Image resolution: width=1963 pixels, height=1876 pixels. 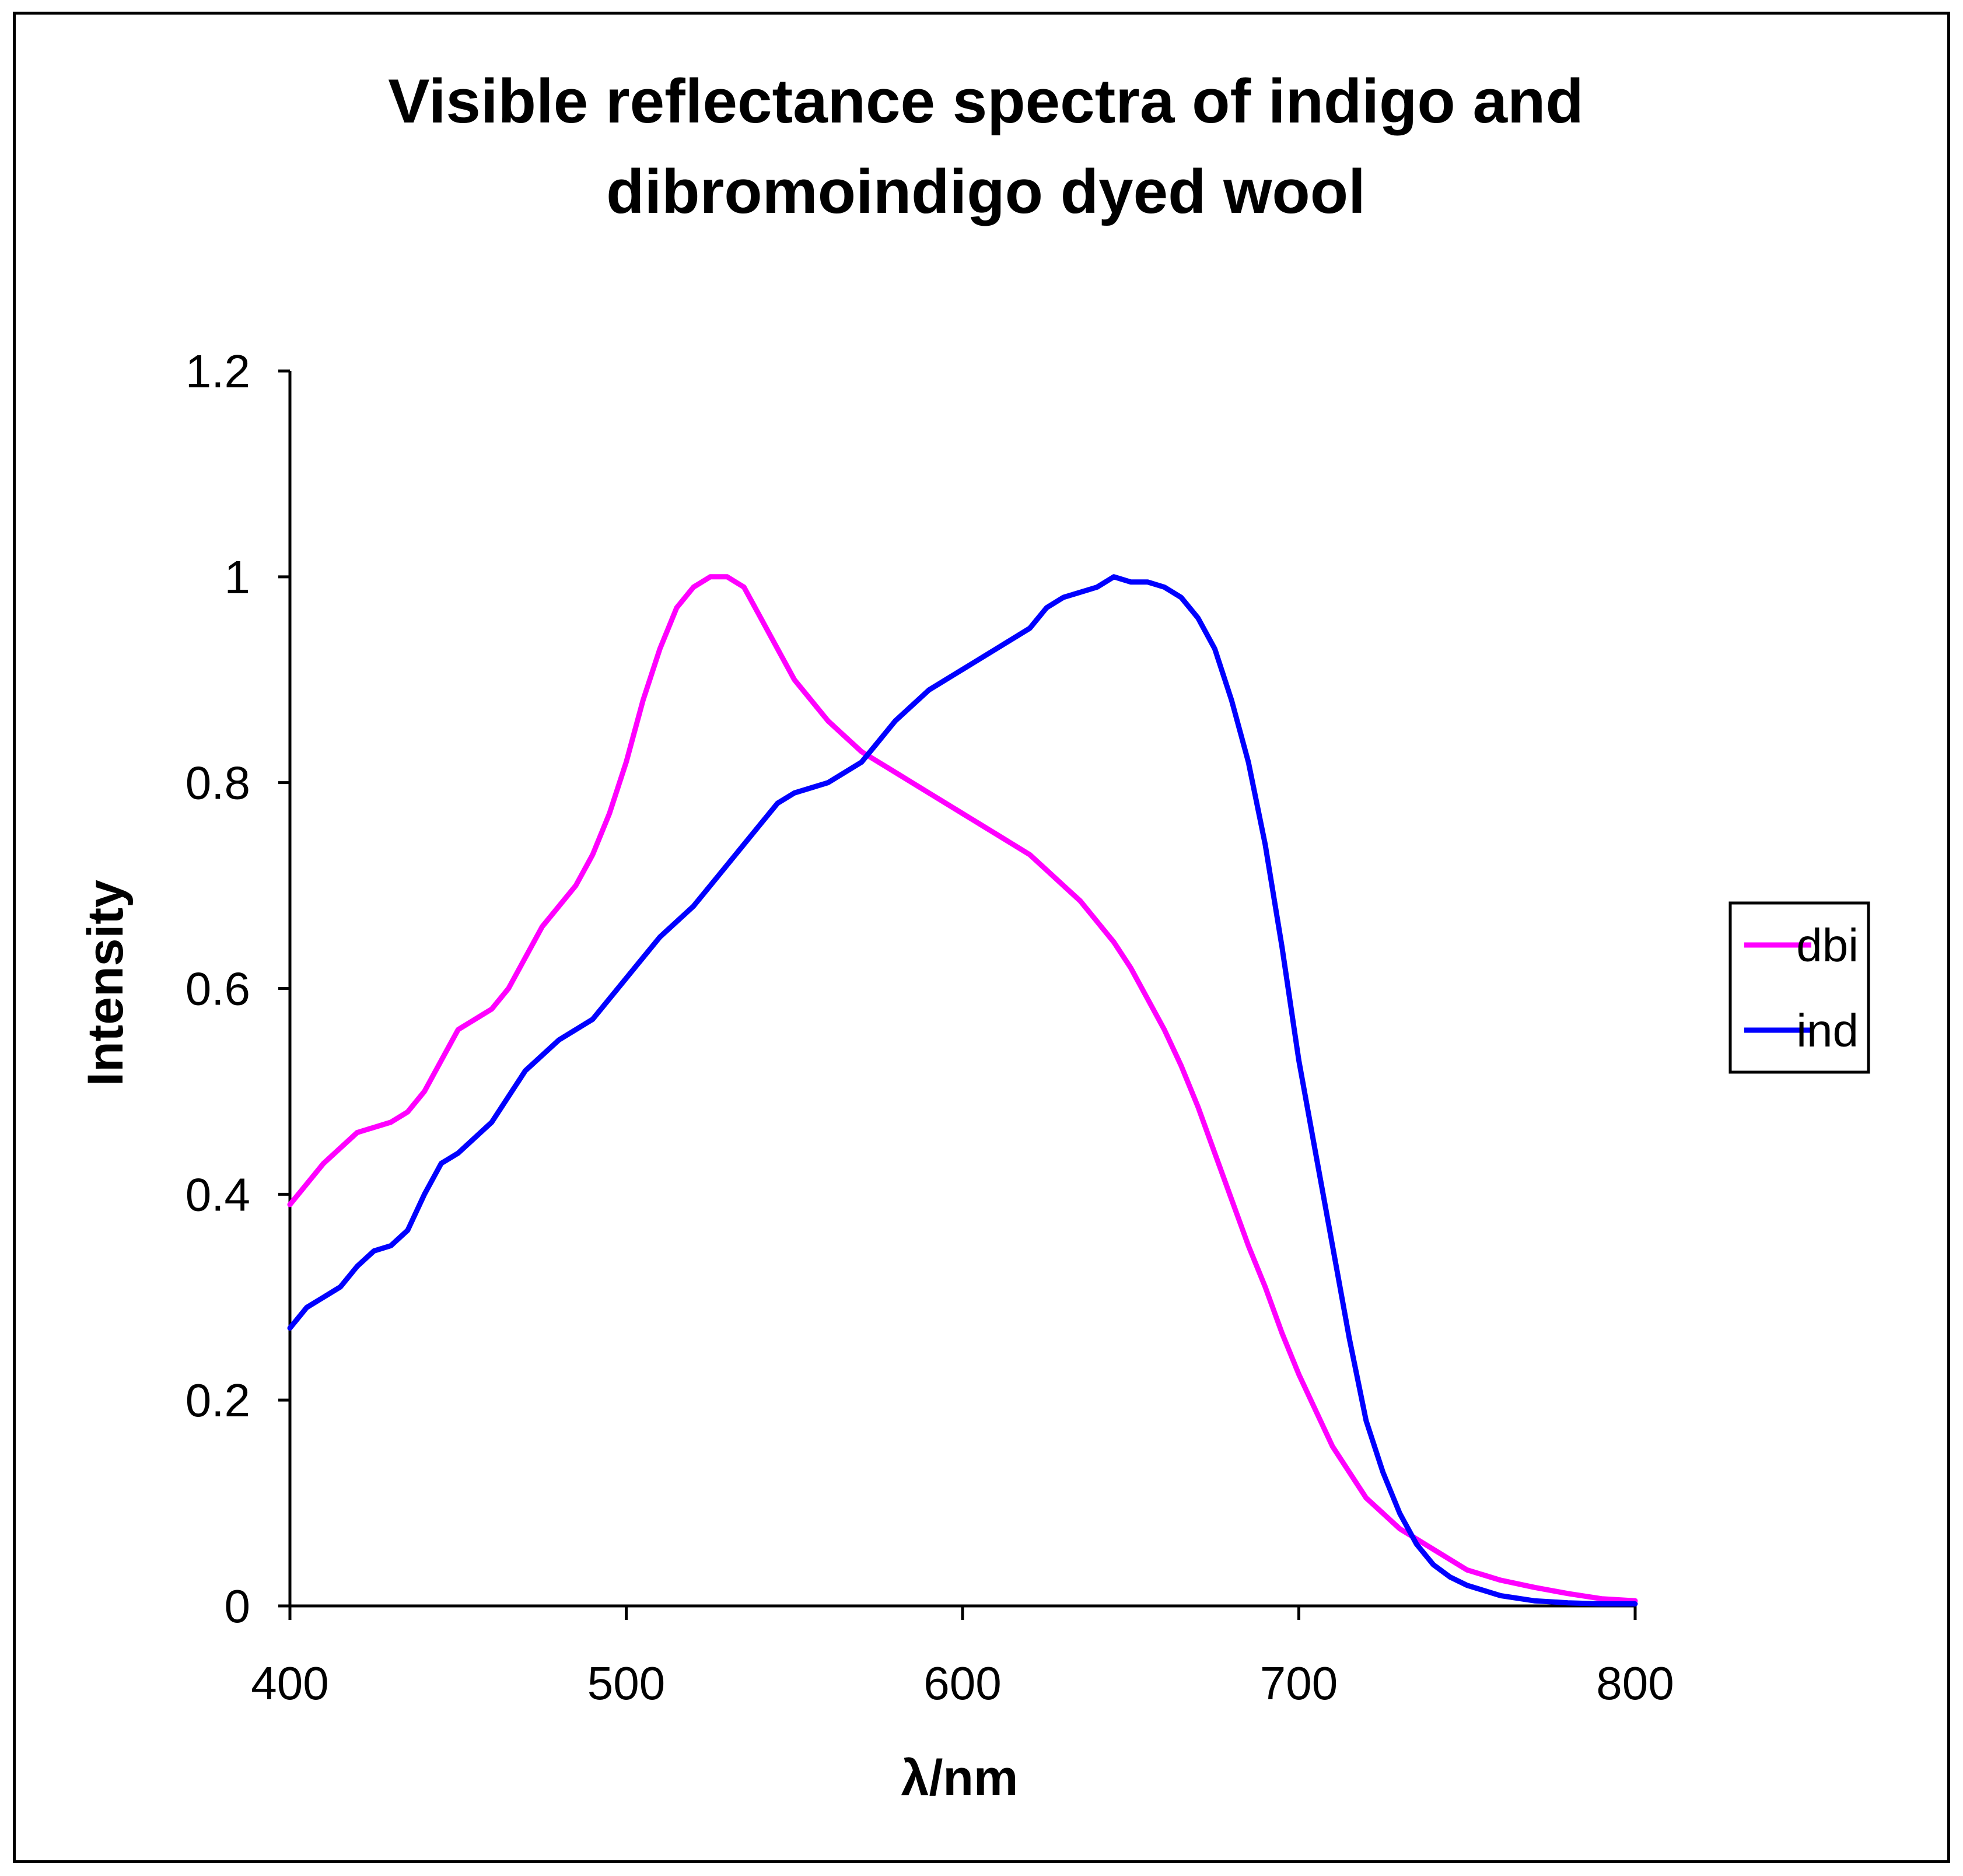 I want to click on legend-label-dbi: dbi, so click(x=1828, y=945).